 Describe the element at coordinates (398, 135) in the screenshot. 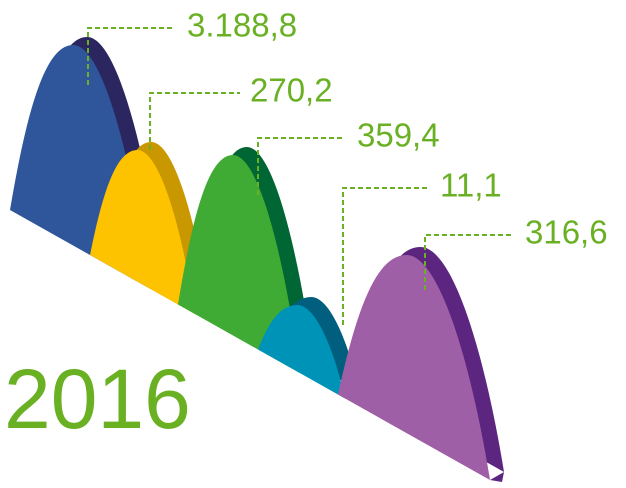

I see `value-label: 359,4` at that location.